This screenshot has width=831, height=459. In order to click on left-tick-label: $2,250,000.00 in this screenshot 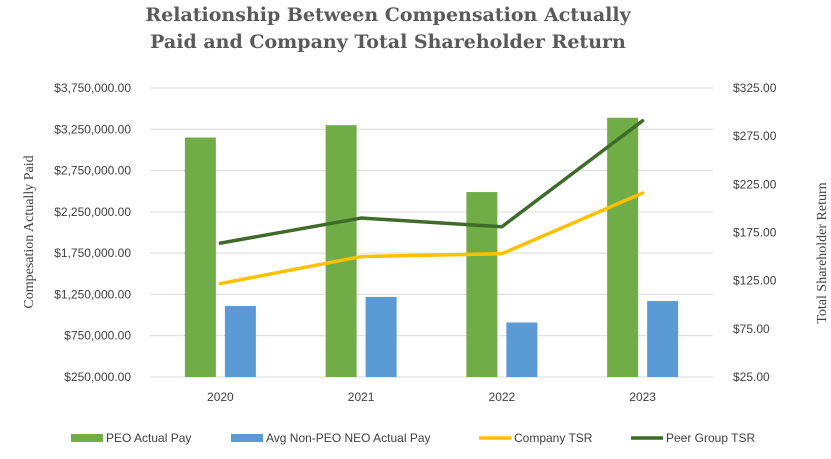, I will do `click(92, 212)`.